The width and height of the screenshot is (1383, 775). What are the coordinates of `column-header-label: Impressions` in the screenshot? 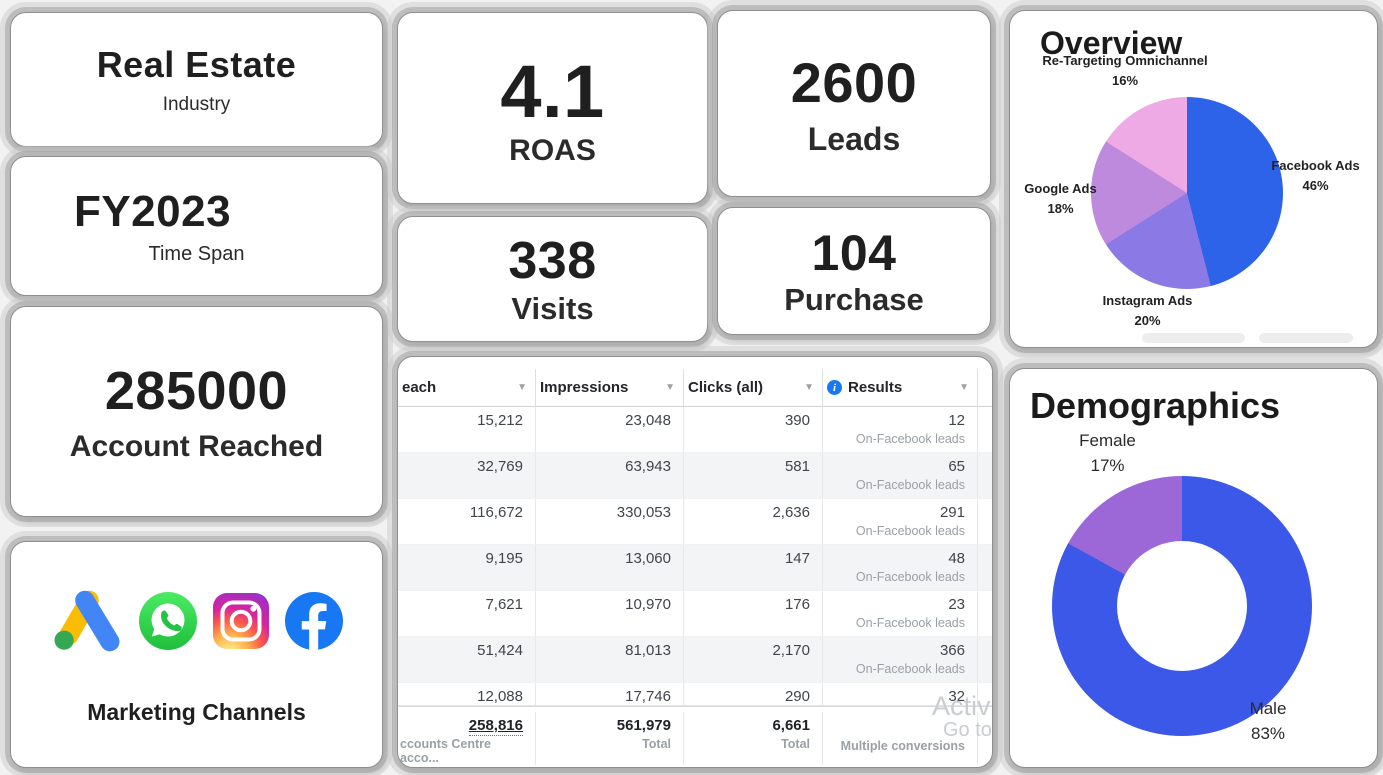 It's located at (584, 387).